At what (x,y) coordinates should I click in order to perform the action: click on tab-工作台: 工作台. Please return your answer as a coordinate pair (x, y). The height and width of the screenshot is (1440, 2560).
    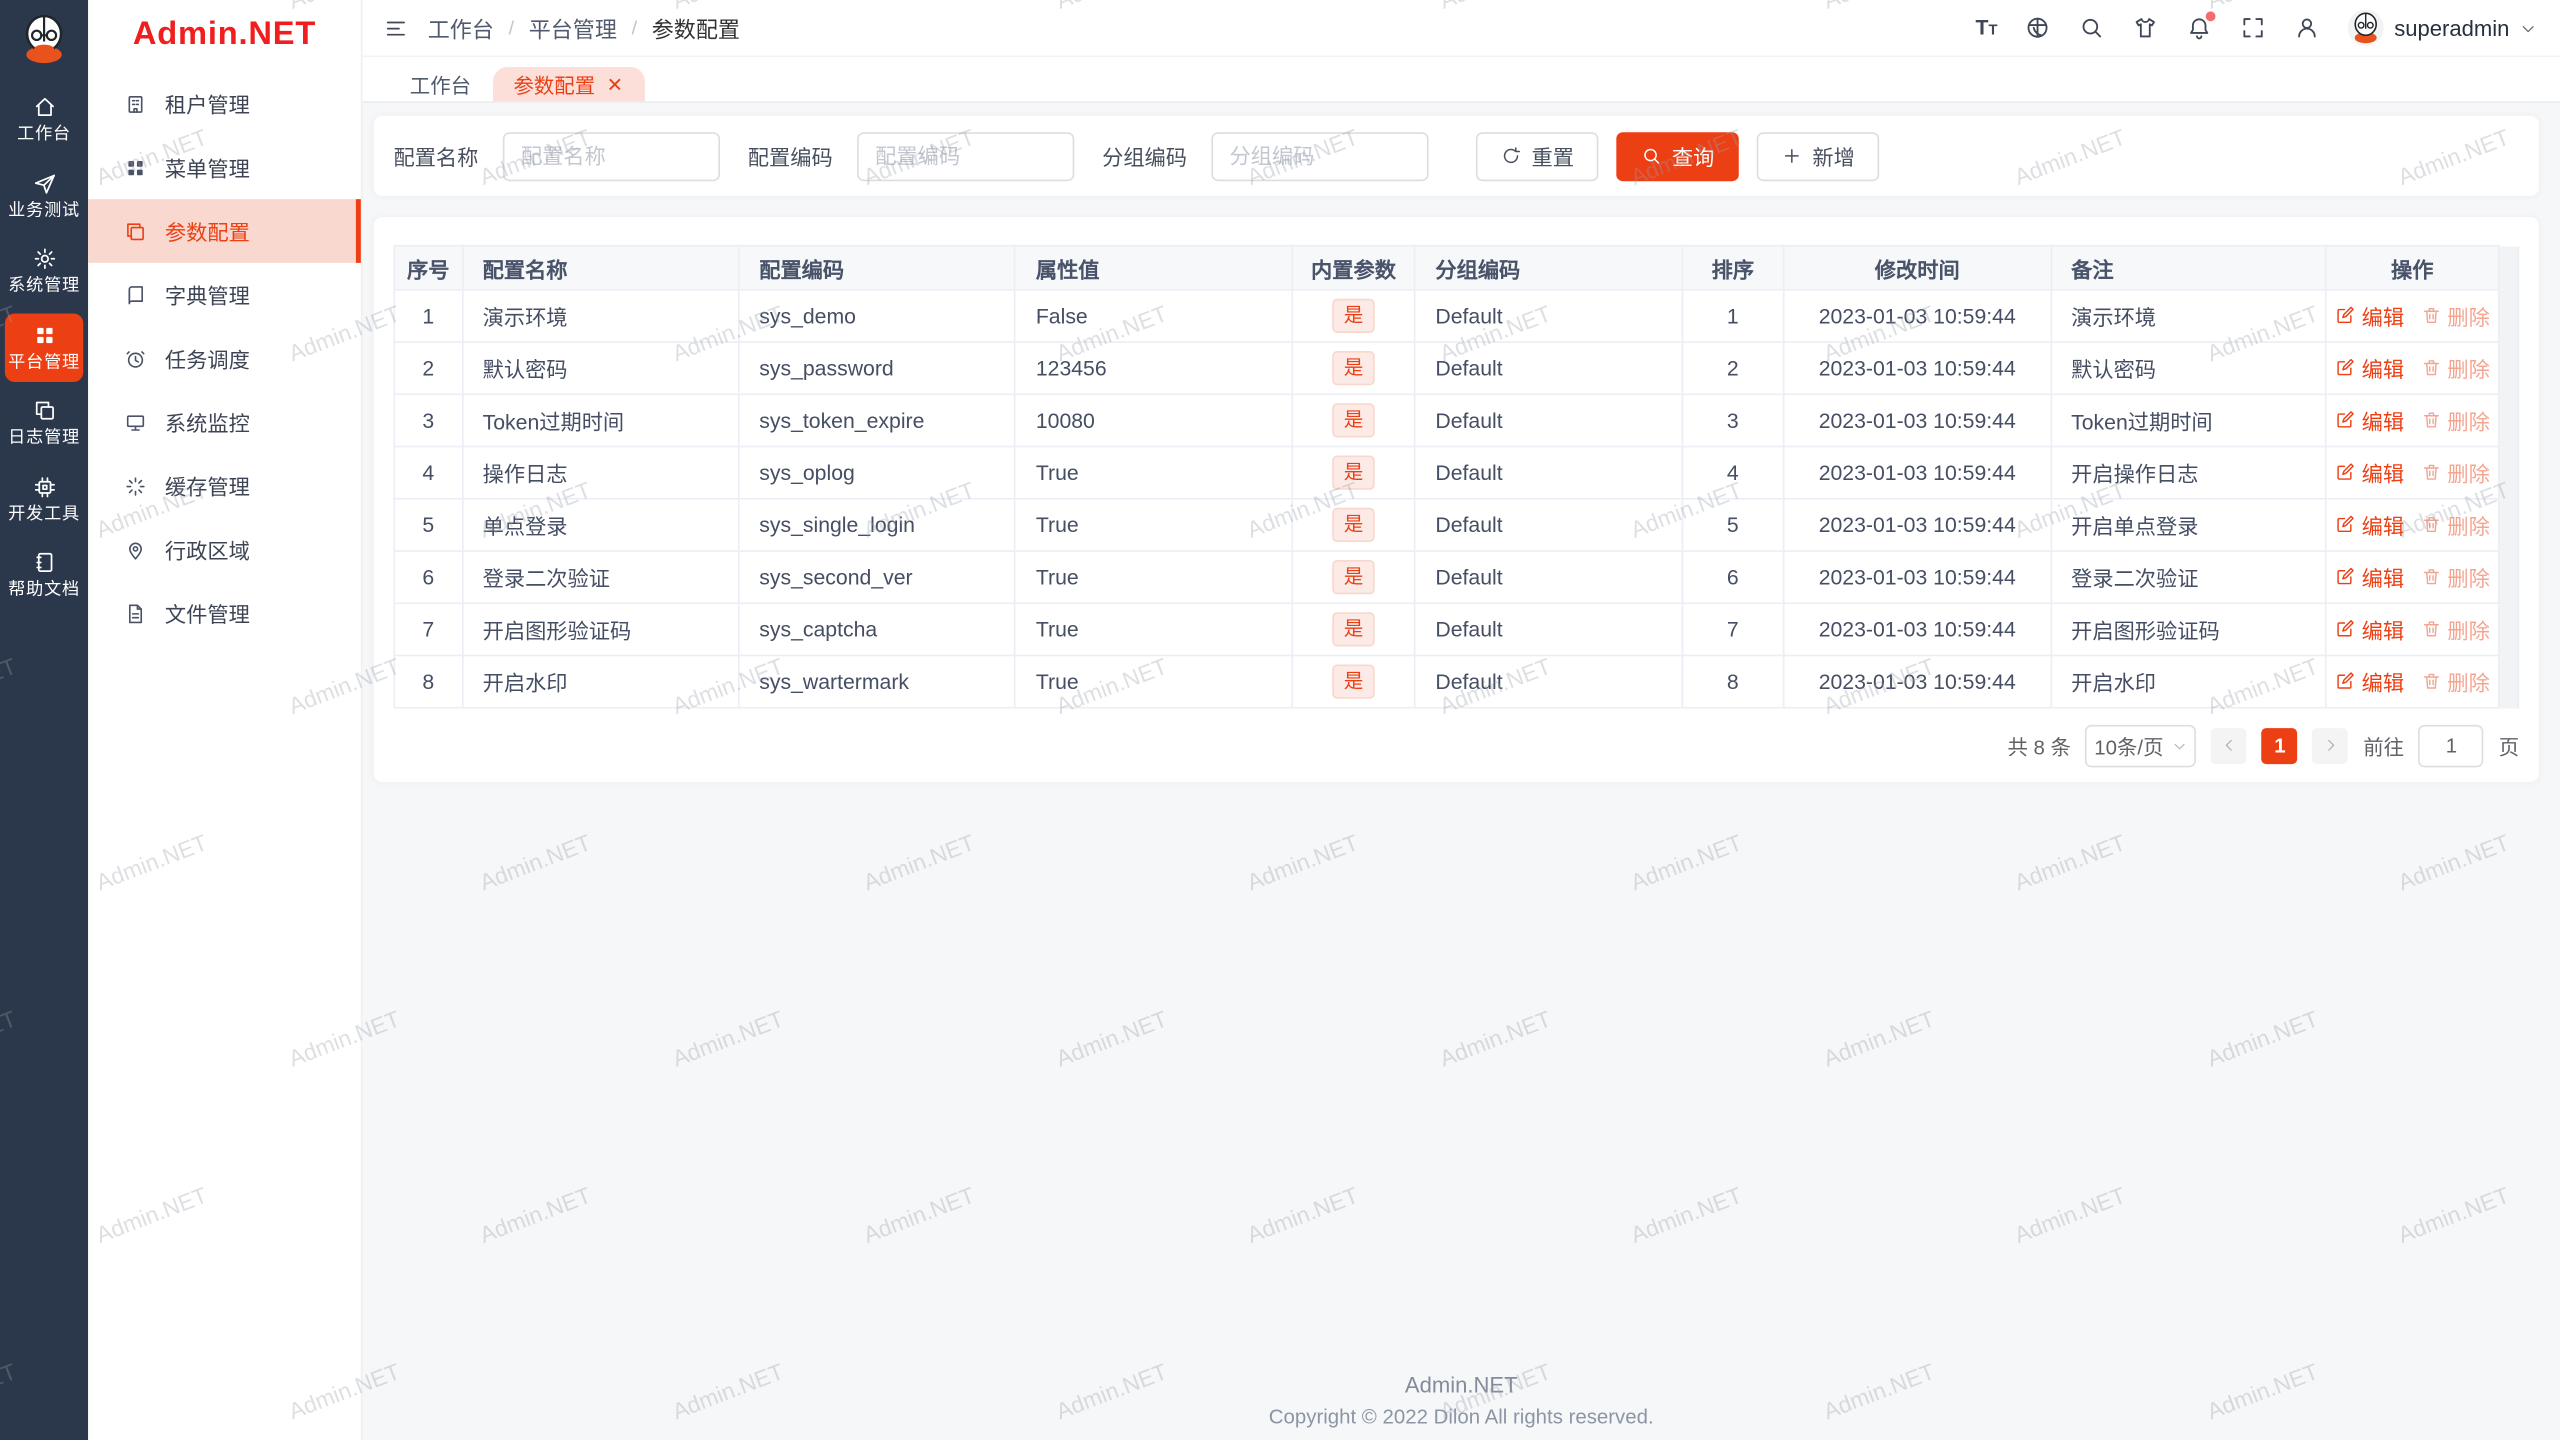
    Looking at the image, I should click on (441, 84).